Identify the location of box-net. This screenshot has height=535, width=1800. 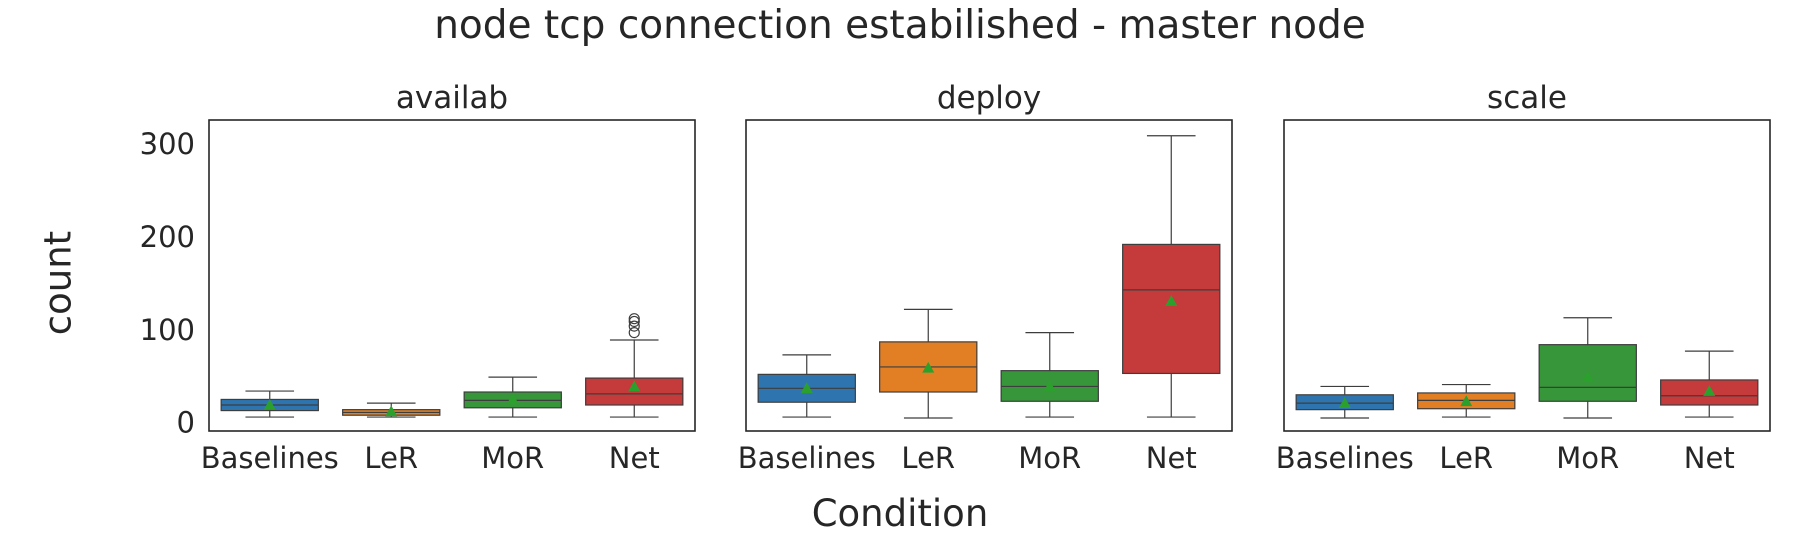
(1171, 309).